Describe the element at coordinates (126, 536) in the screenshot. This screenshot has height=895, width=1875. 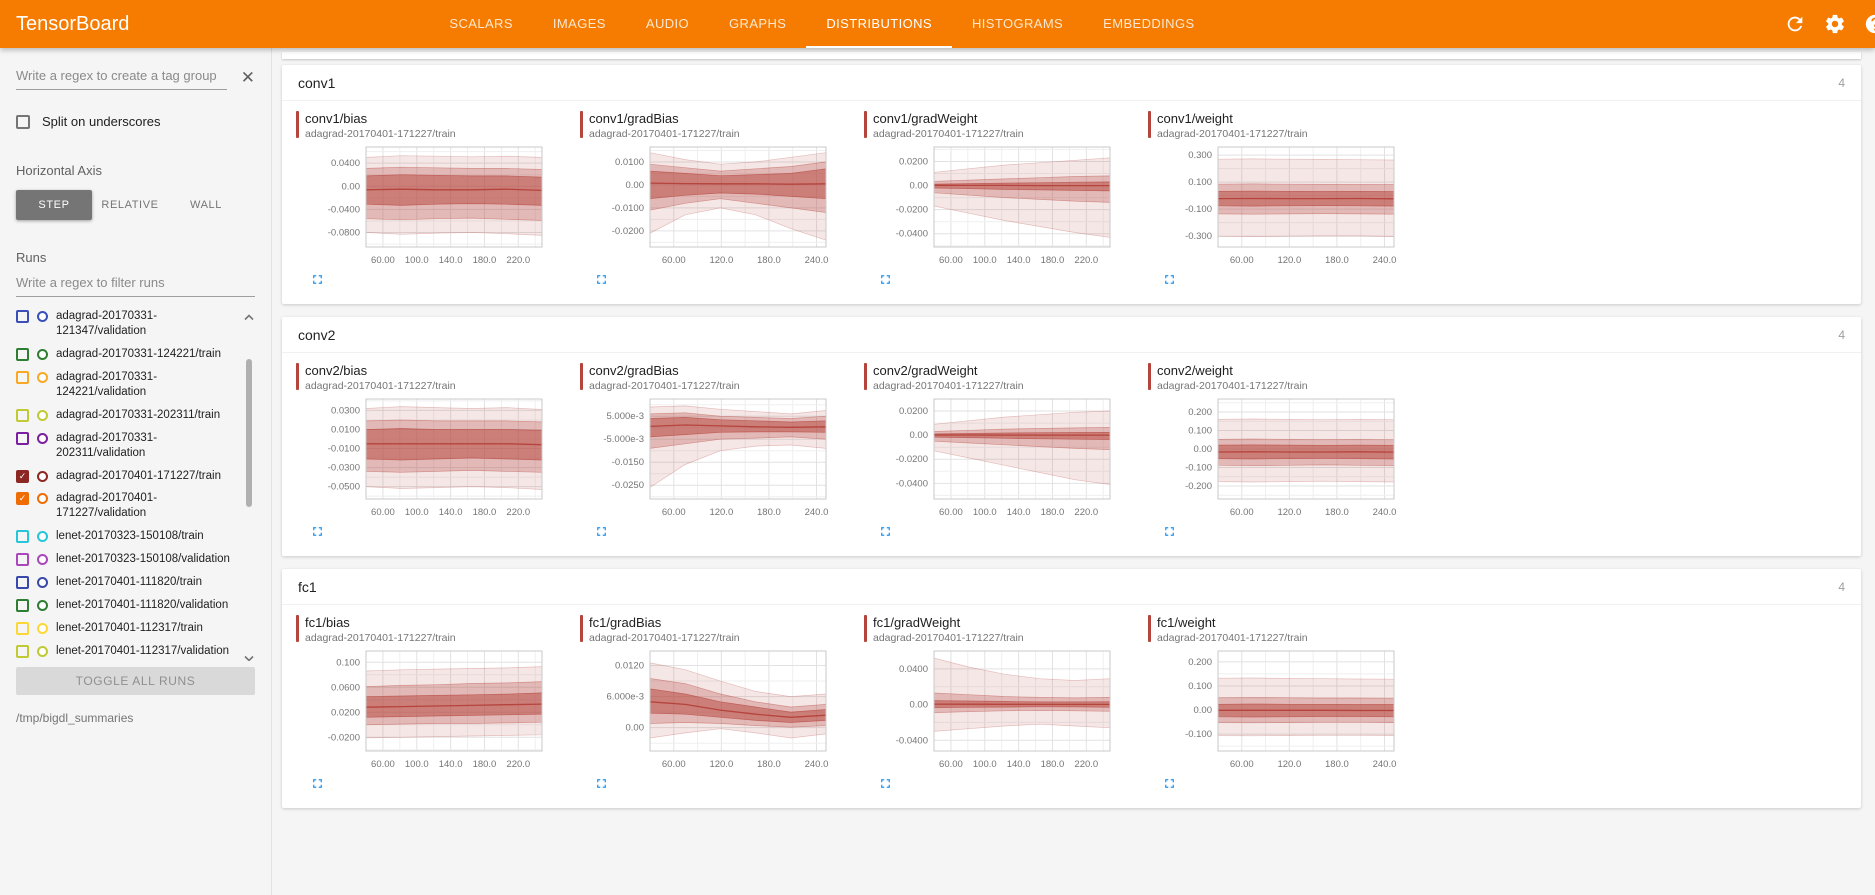
I see `run-list-item: lenet-20170323-150108/train` at that location.